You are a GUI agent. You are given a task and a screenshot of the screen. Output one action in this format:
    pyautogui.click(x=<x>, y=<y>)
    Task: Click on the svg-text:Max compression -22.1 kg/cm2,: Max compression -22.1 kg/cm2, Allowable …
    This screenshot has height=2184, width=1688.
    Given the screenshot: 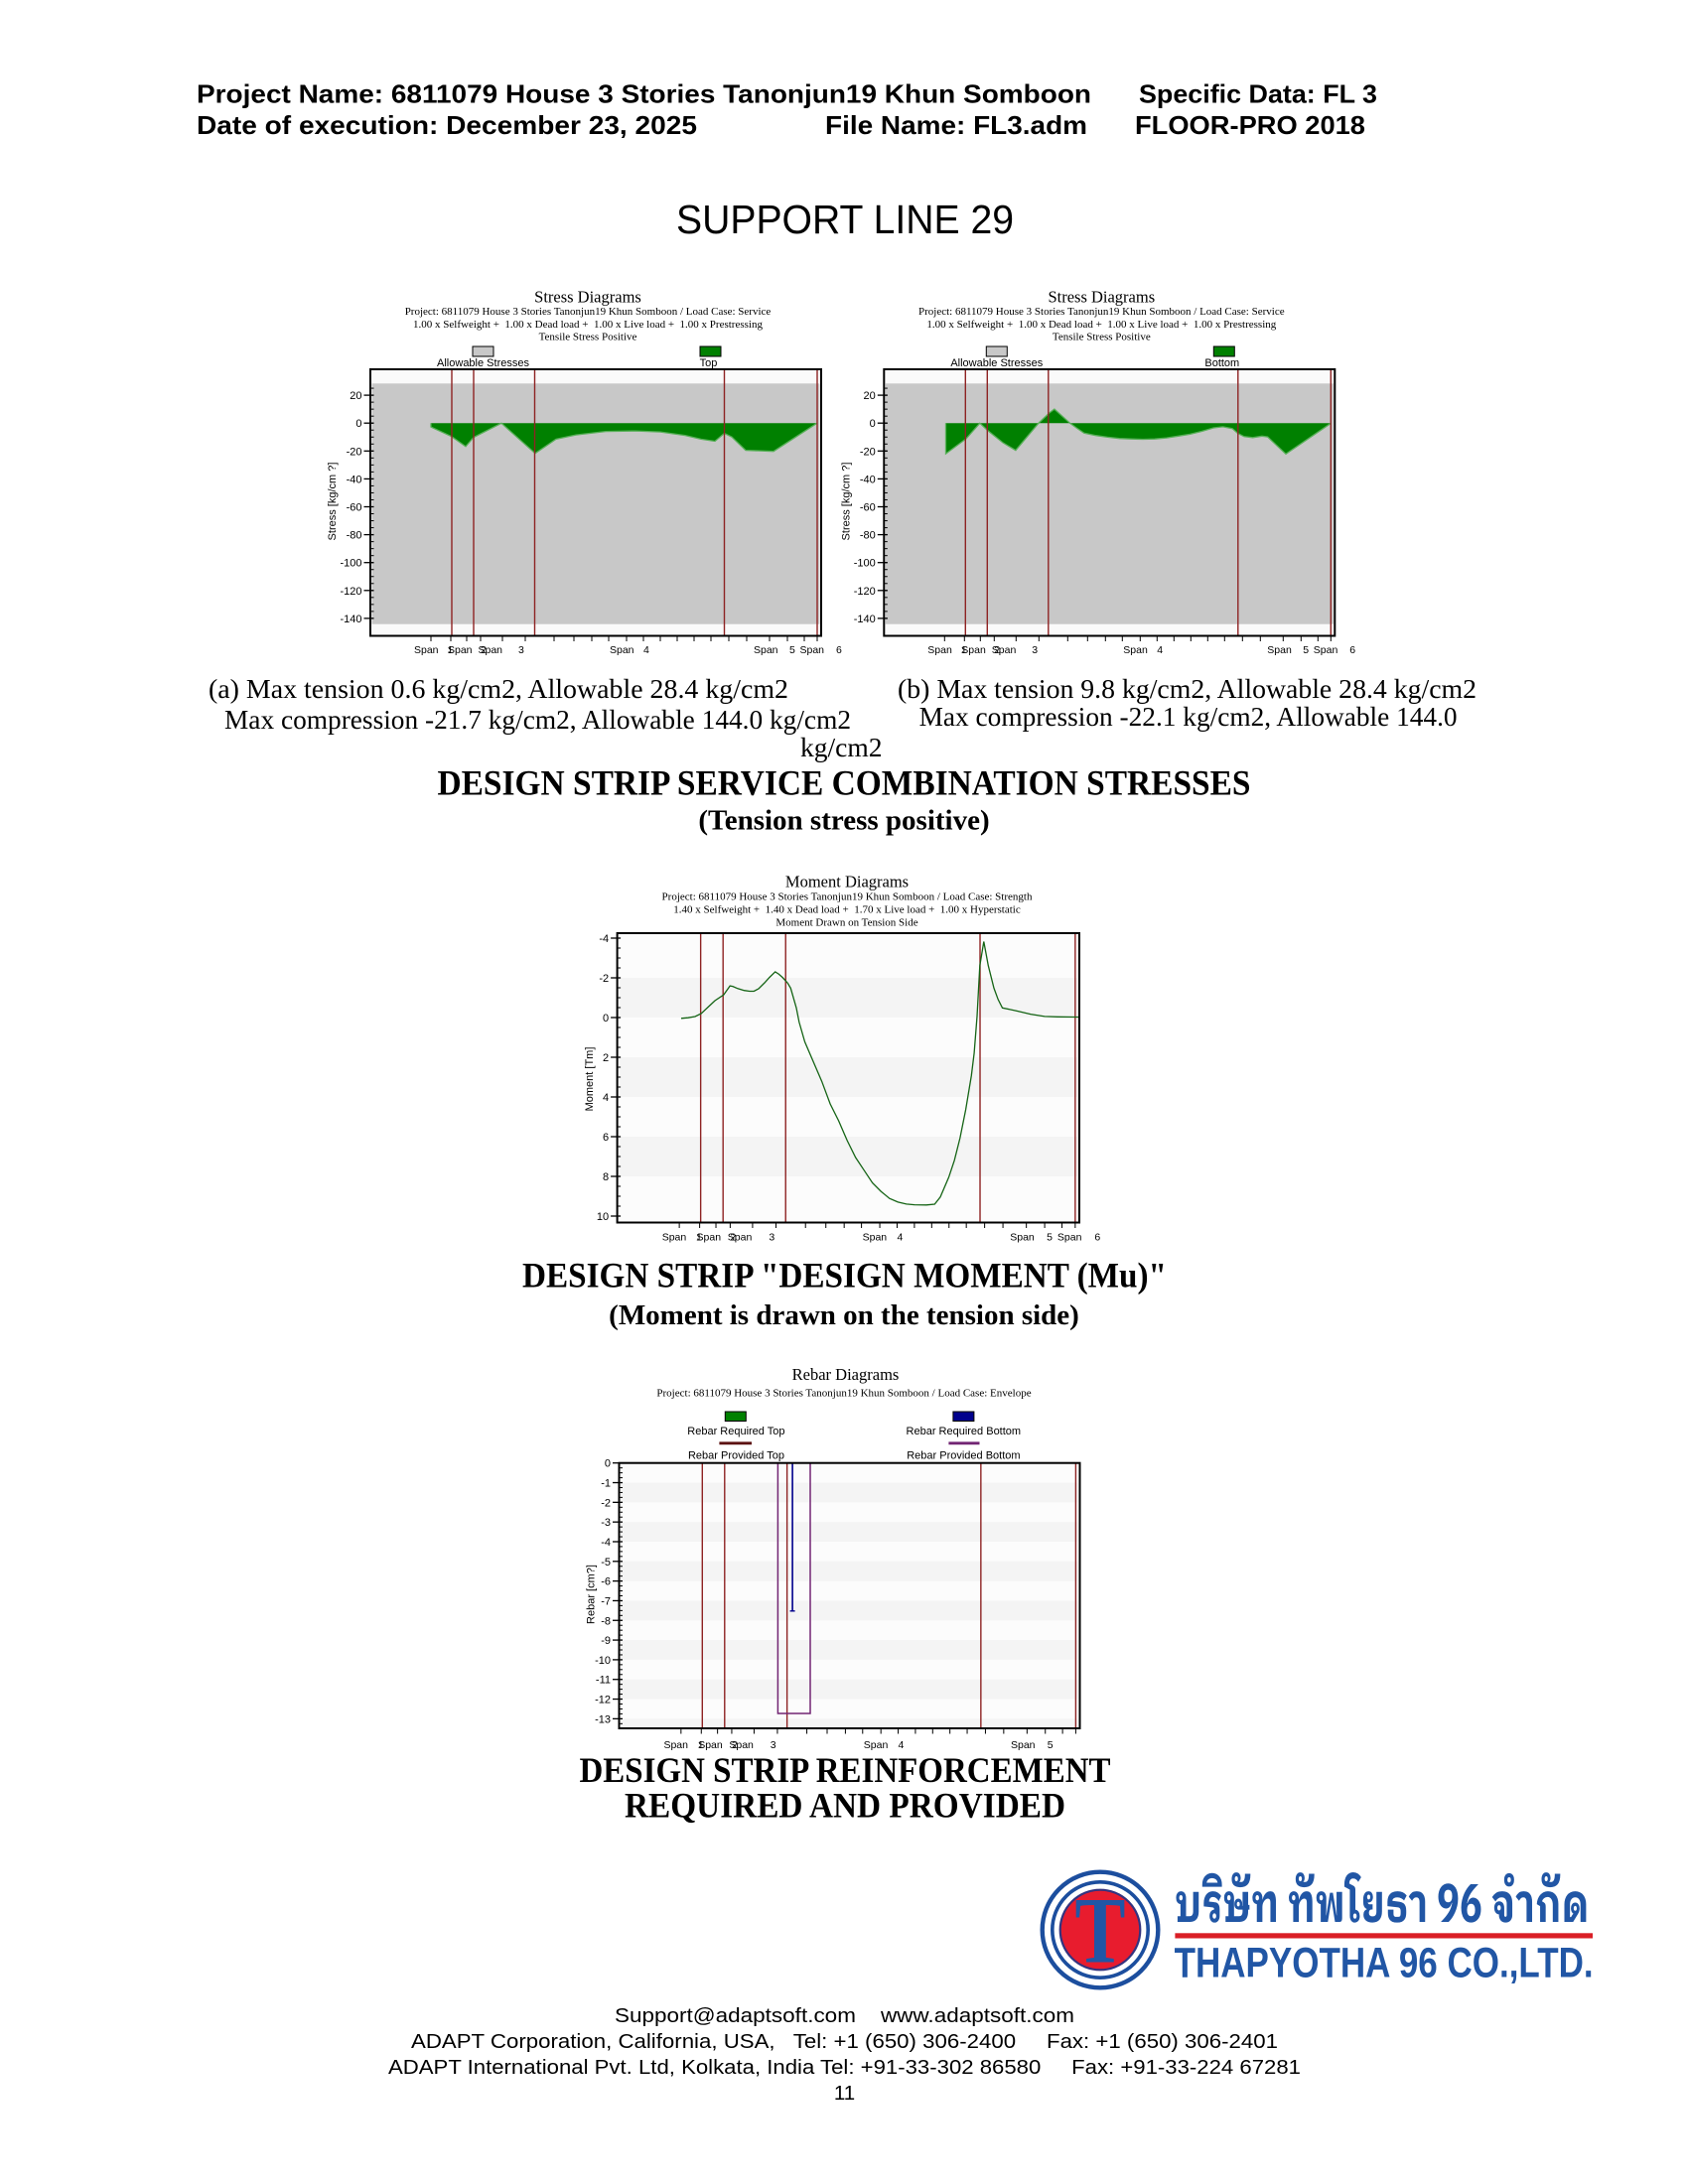 What is the action you would take?
    pyautogui.click(x=1188, y=716)
    